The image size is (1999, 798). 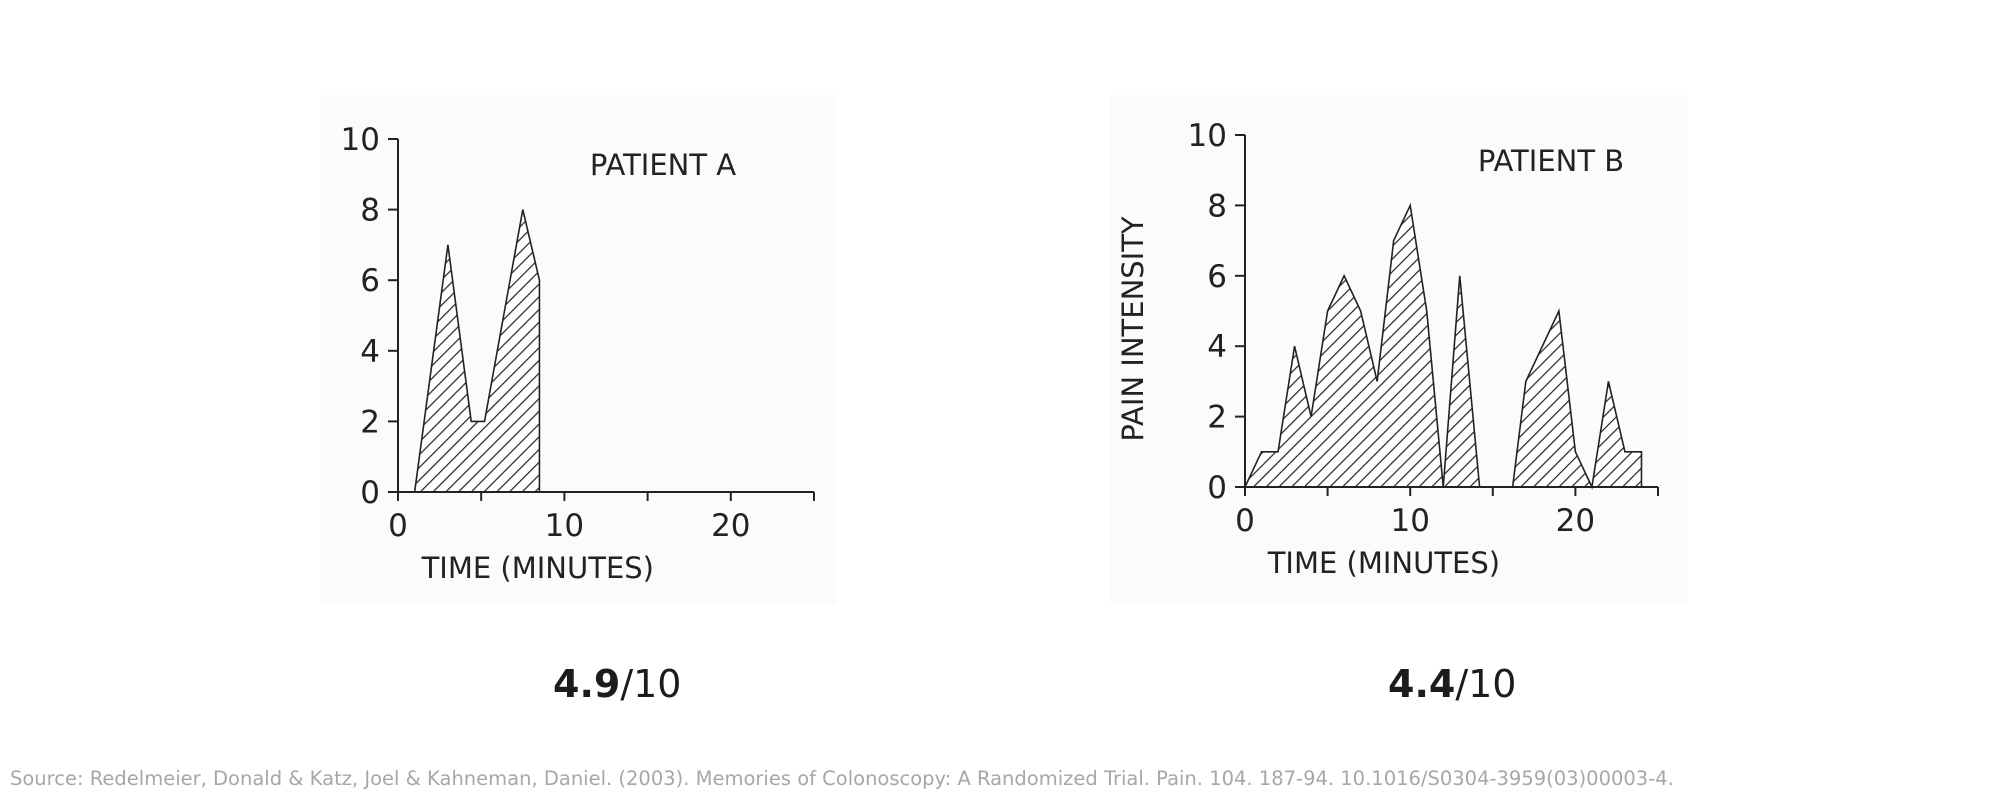 What do you see at coordinates (1575, 521) in the screenshot?
I see `x-tick-label-b-20: 20` at bounding box center [1575, 521].